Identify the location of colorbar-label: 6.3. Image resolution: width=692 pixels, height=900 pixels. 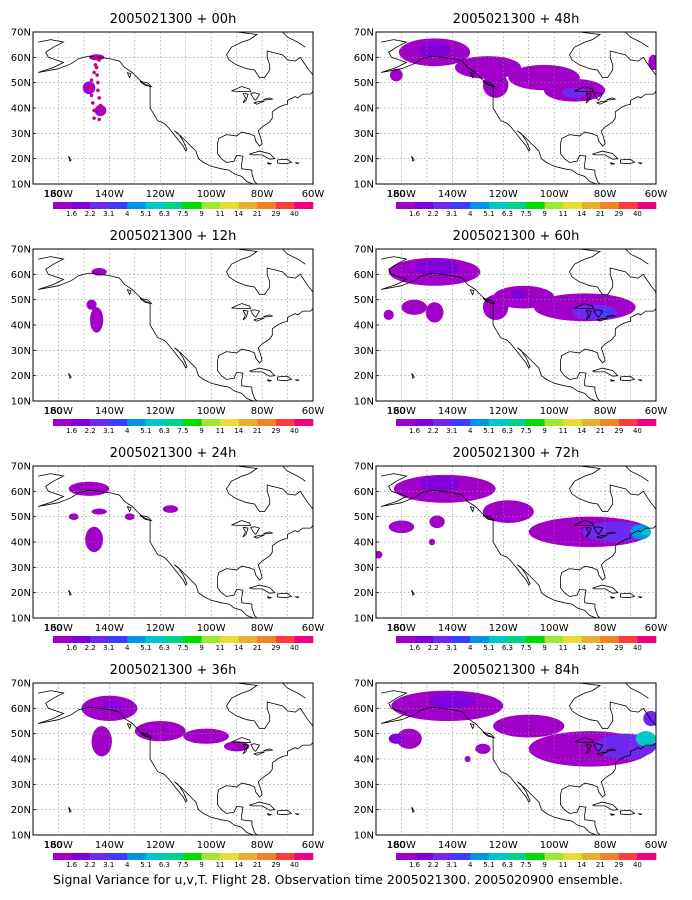
(164, 431).